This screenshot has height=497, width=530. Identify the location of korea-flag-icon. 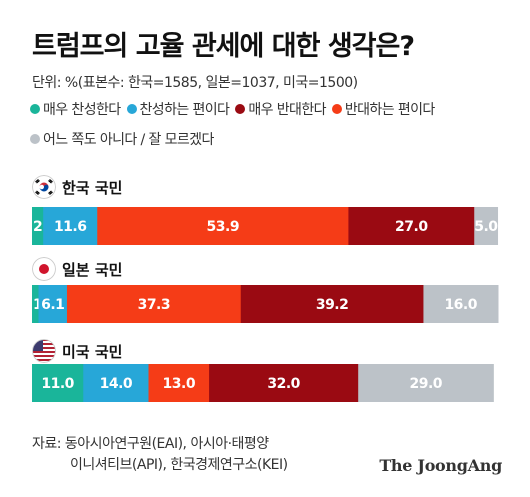
(44, 187).